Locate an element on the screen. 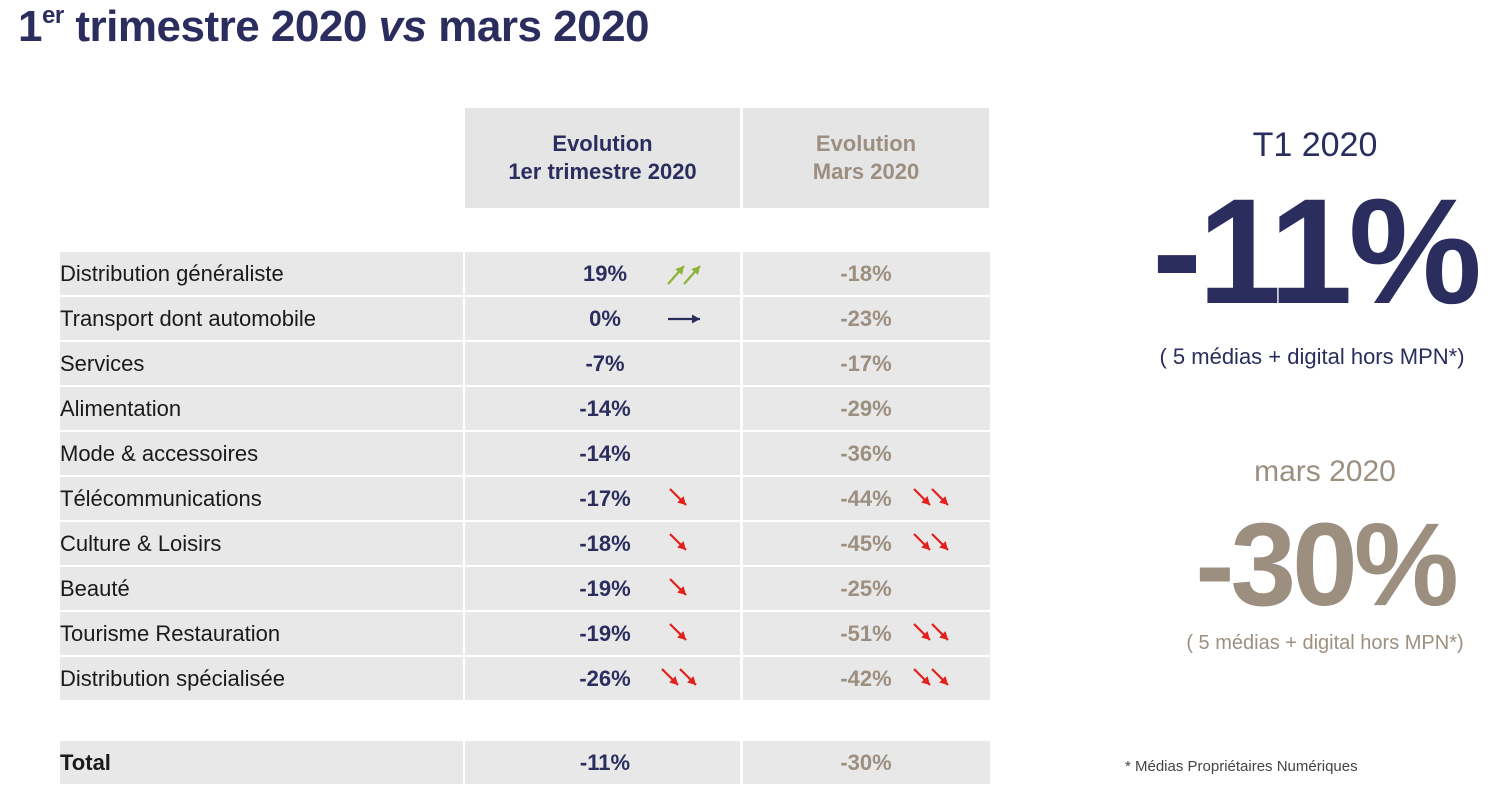 The height and width of the screenshot is (799, 1504). q1-value: -7% is located at coordinates (605, 363).